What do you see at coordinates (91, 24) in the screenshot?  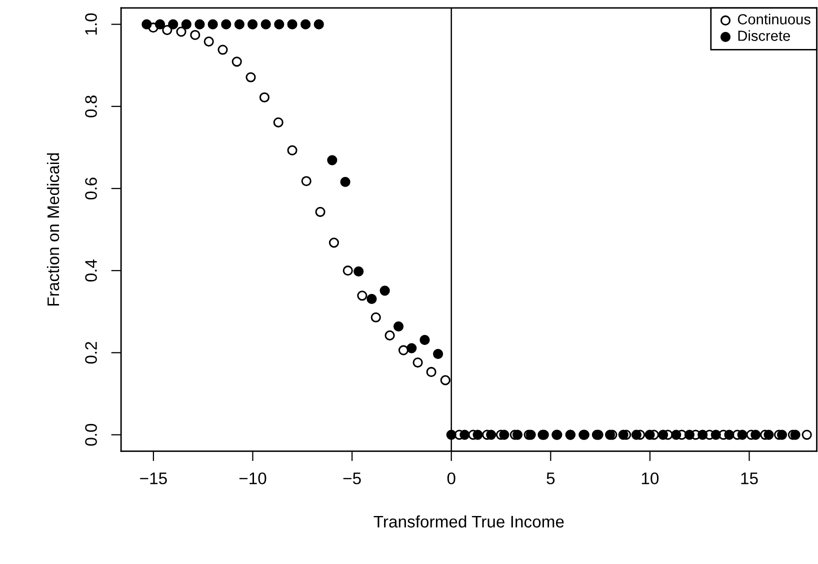 I see `y-tick-label: 1.0` at bounding box center [91, 24].